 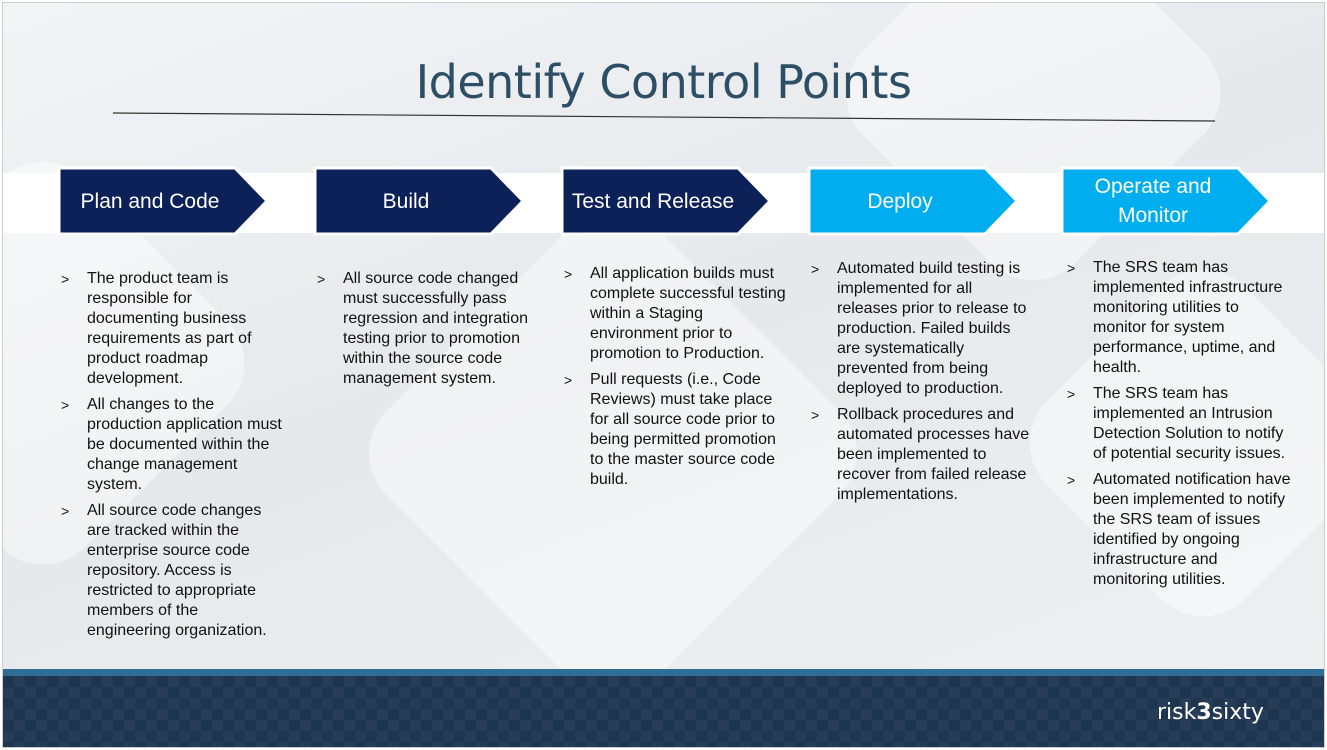 I want to click on stage-chevron-operate-and-monitor: Operate and Monitor, so click(x=1167, y=201).